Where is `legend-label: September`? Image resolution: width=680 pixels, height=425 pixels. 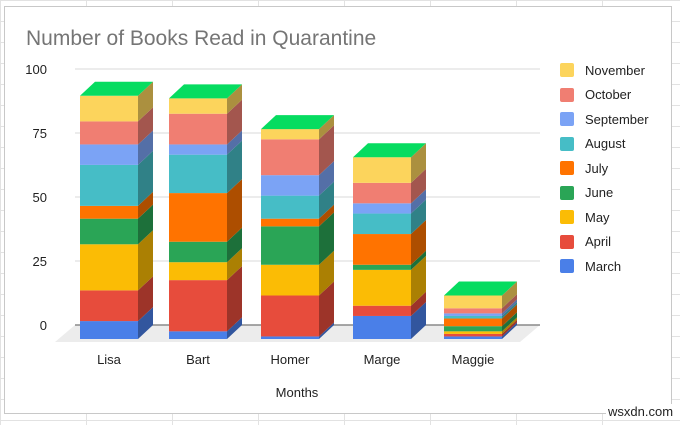 legend-label: September is located at coordinates (617, 119).